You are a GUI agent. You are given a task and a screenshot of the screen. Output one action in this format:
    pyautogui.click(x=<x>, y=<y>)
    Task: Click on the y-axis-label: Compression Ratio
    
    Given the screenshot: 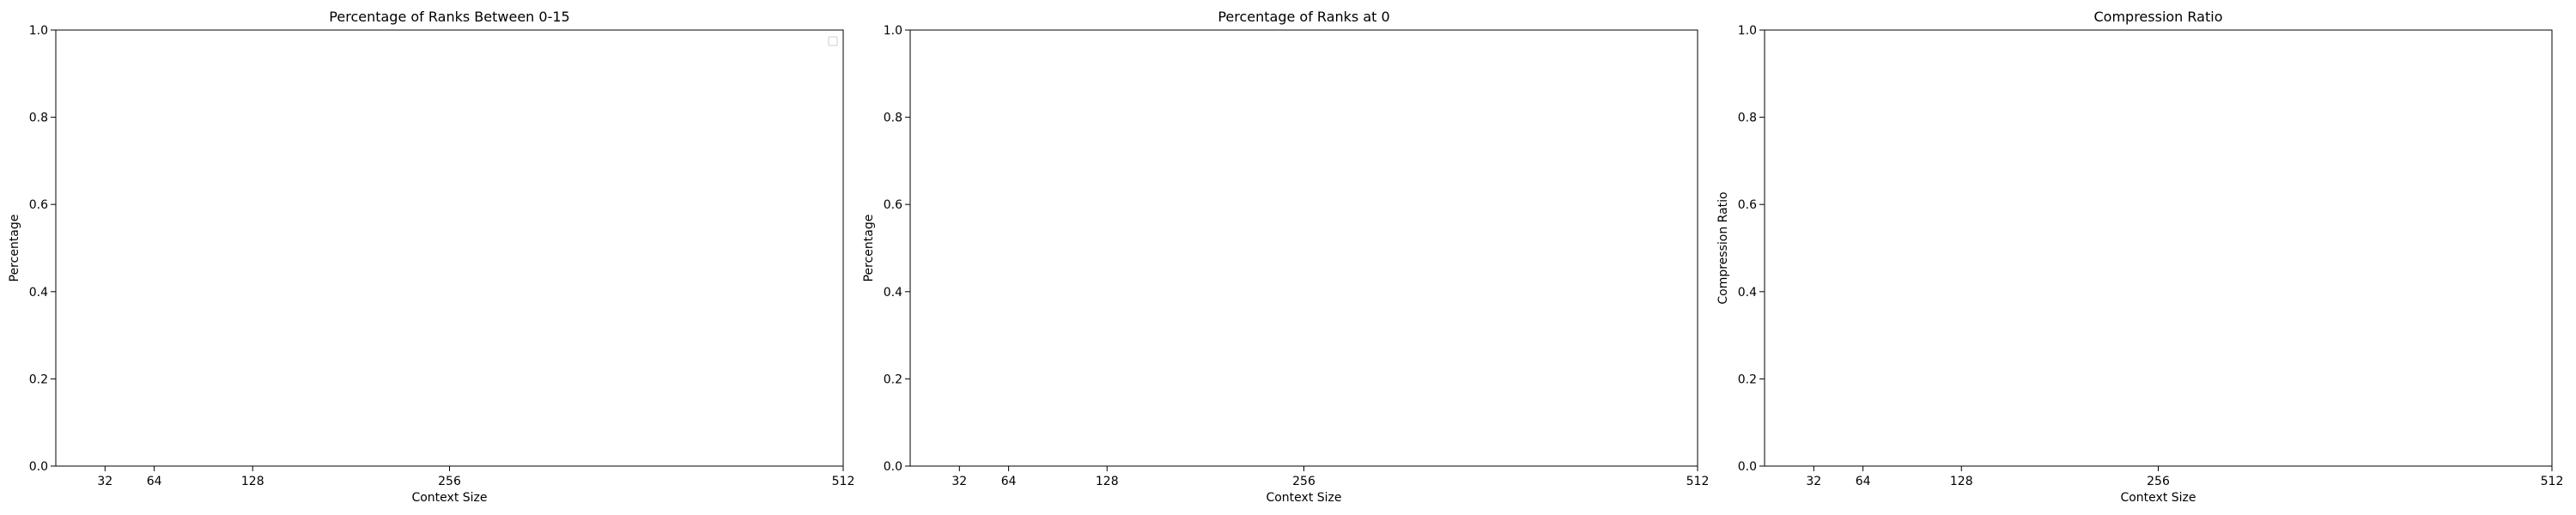 What is the action you would take?
    pyautogui.click(x=1723, y=247)
    